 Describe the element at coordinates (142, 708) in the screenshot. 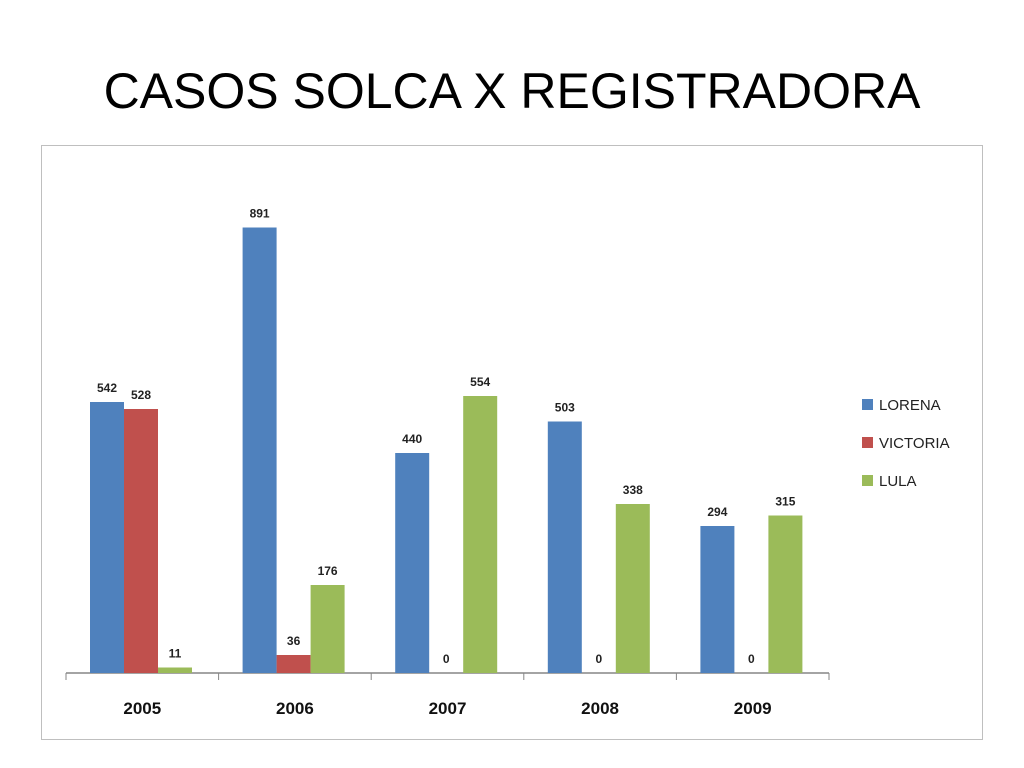

I see `x-tick-label-2005: 2005` at that location.